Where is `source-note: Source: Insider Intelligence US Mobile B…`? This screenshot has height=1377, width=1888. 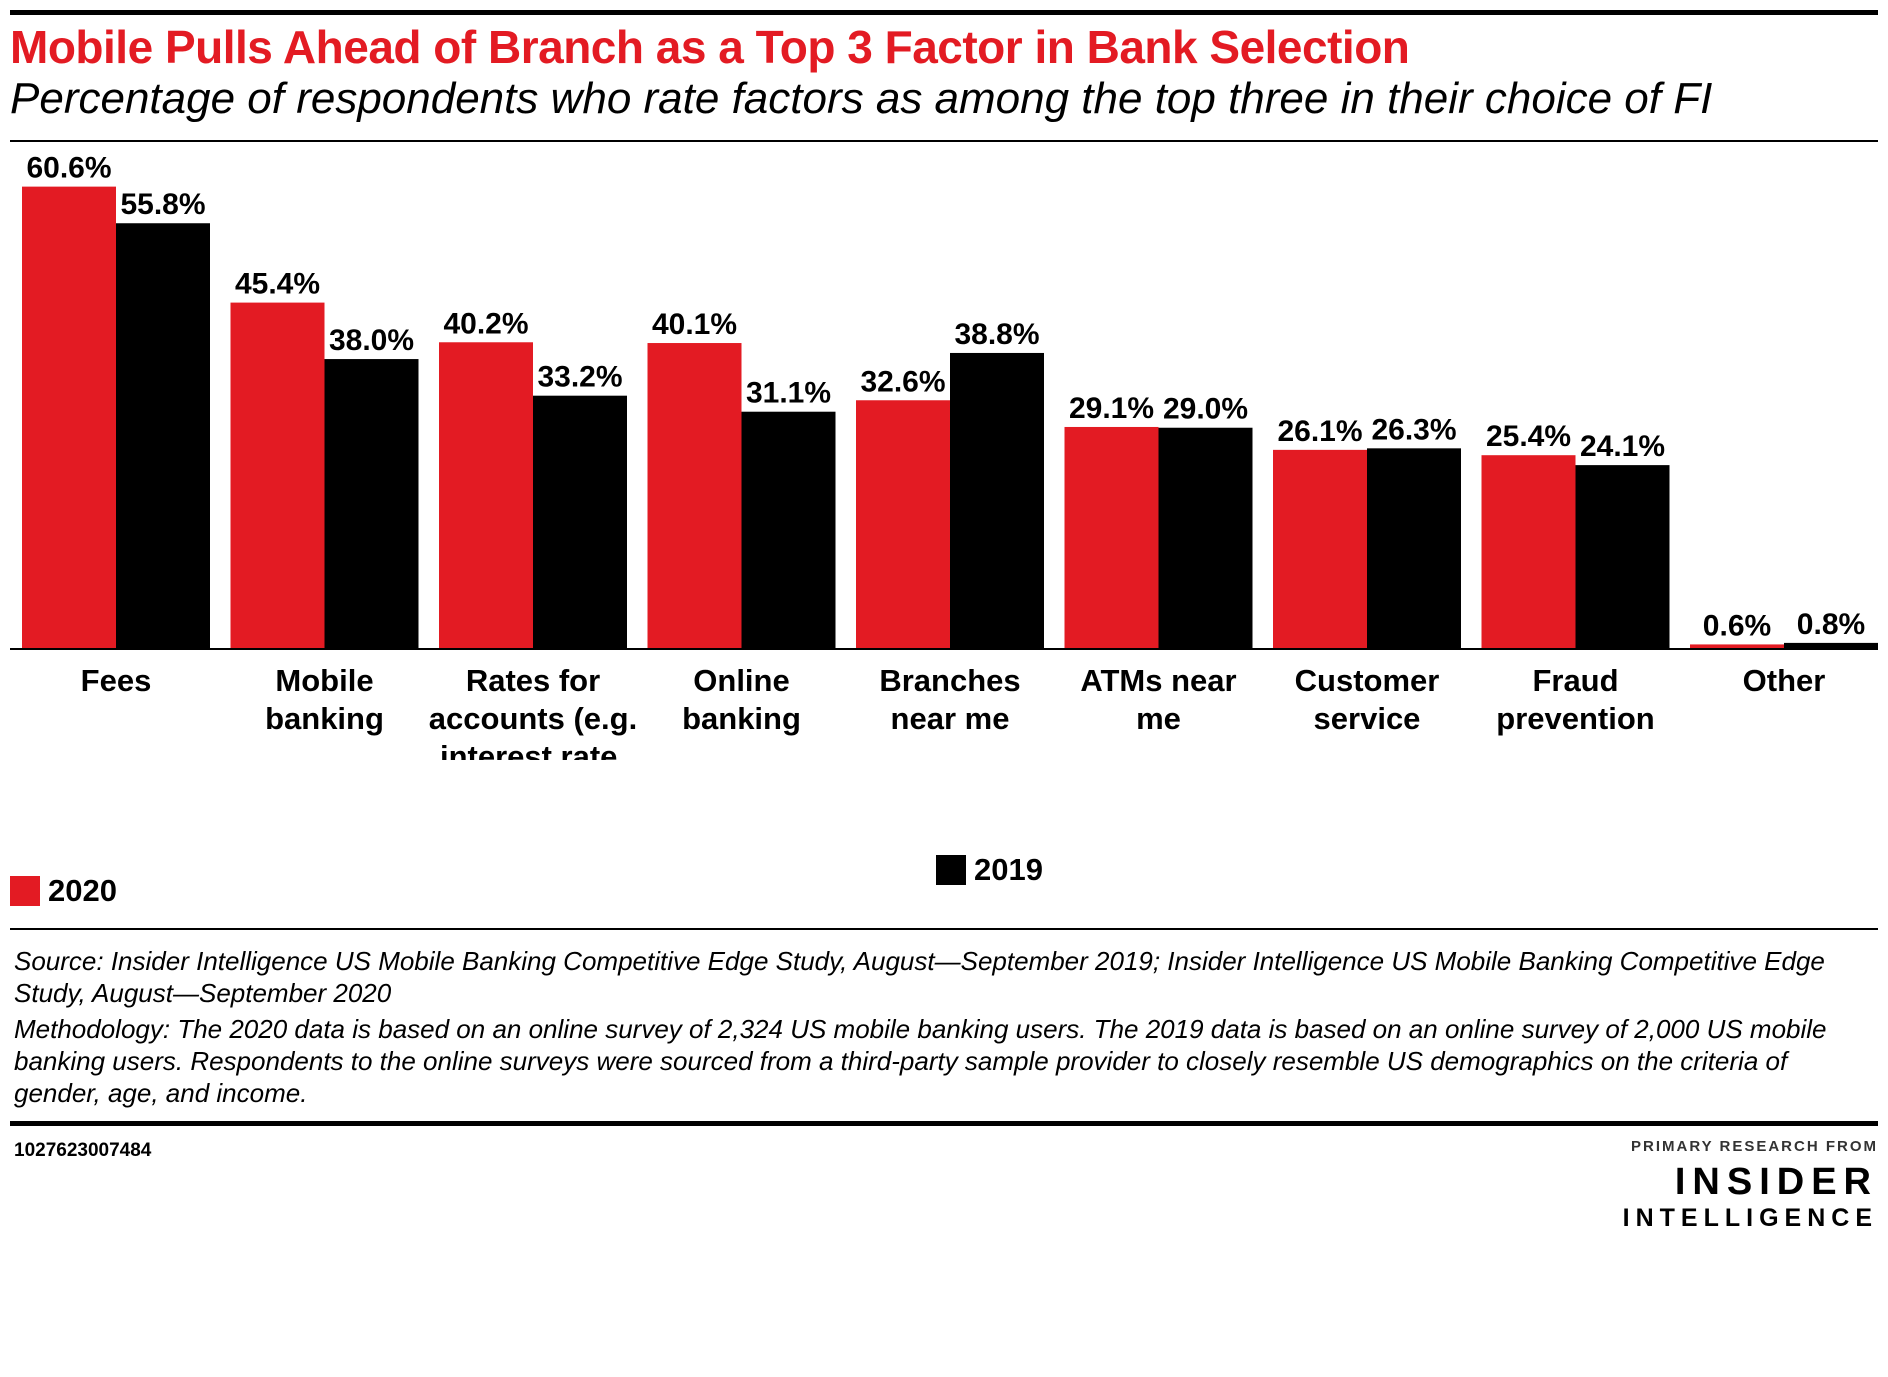 source-note: Source: Insider Intelligence US Mobile B… is located at coordinates (919, 977).